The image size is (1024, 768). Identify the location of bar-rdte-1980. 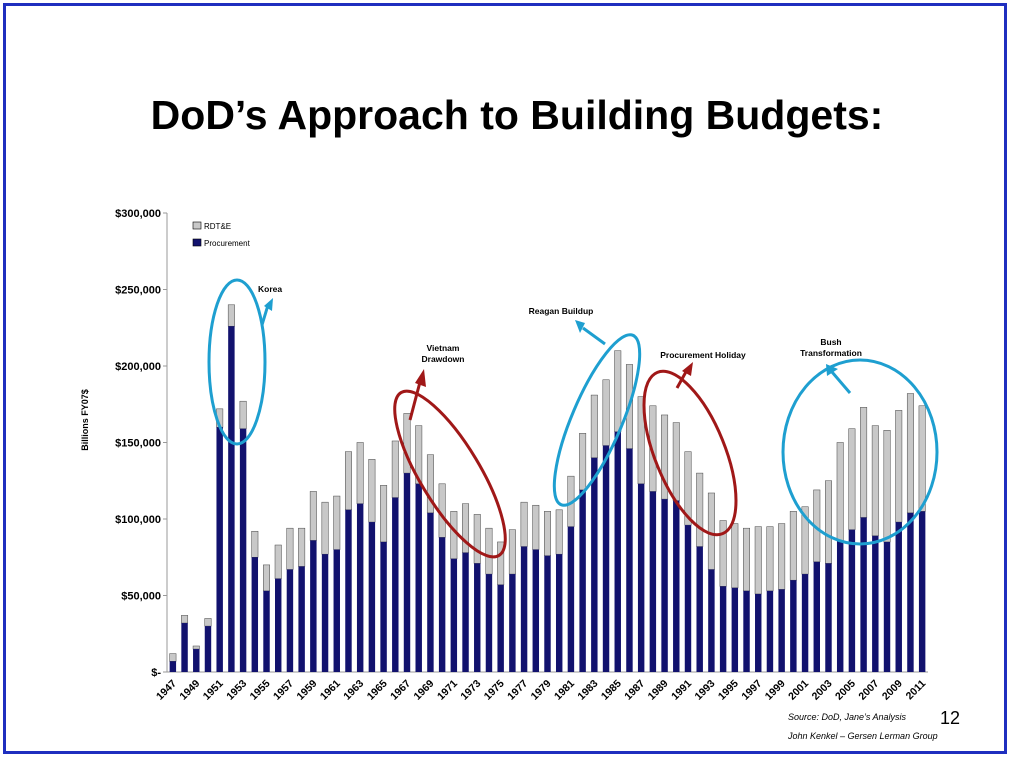
(559, 532).